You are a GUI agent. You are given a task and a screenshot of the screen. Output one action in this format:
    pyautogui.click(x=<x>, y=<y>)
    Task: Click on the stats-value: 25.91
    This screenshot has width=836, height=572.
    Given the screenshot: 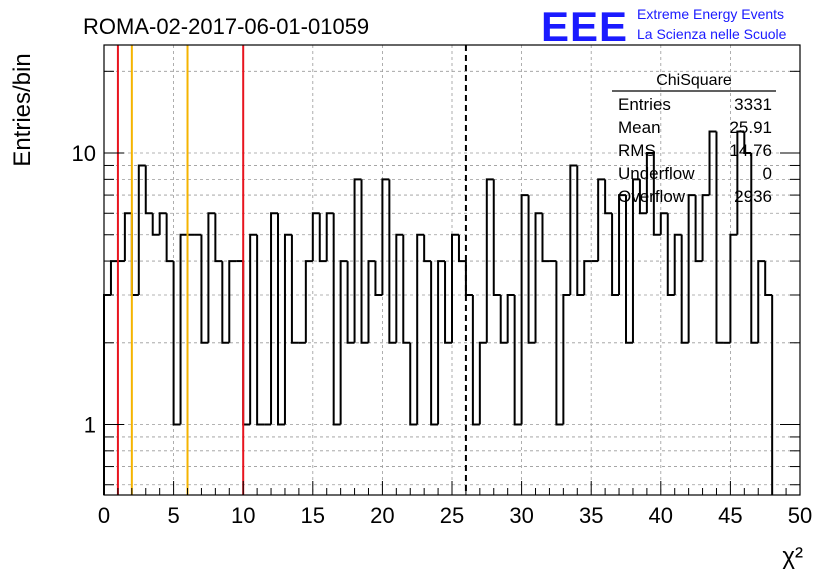 What is the action you would take?
    pyautogui.click(x=750, y=127)
    